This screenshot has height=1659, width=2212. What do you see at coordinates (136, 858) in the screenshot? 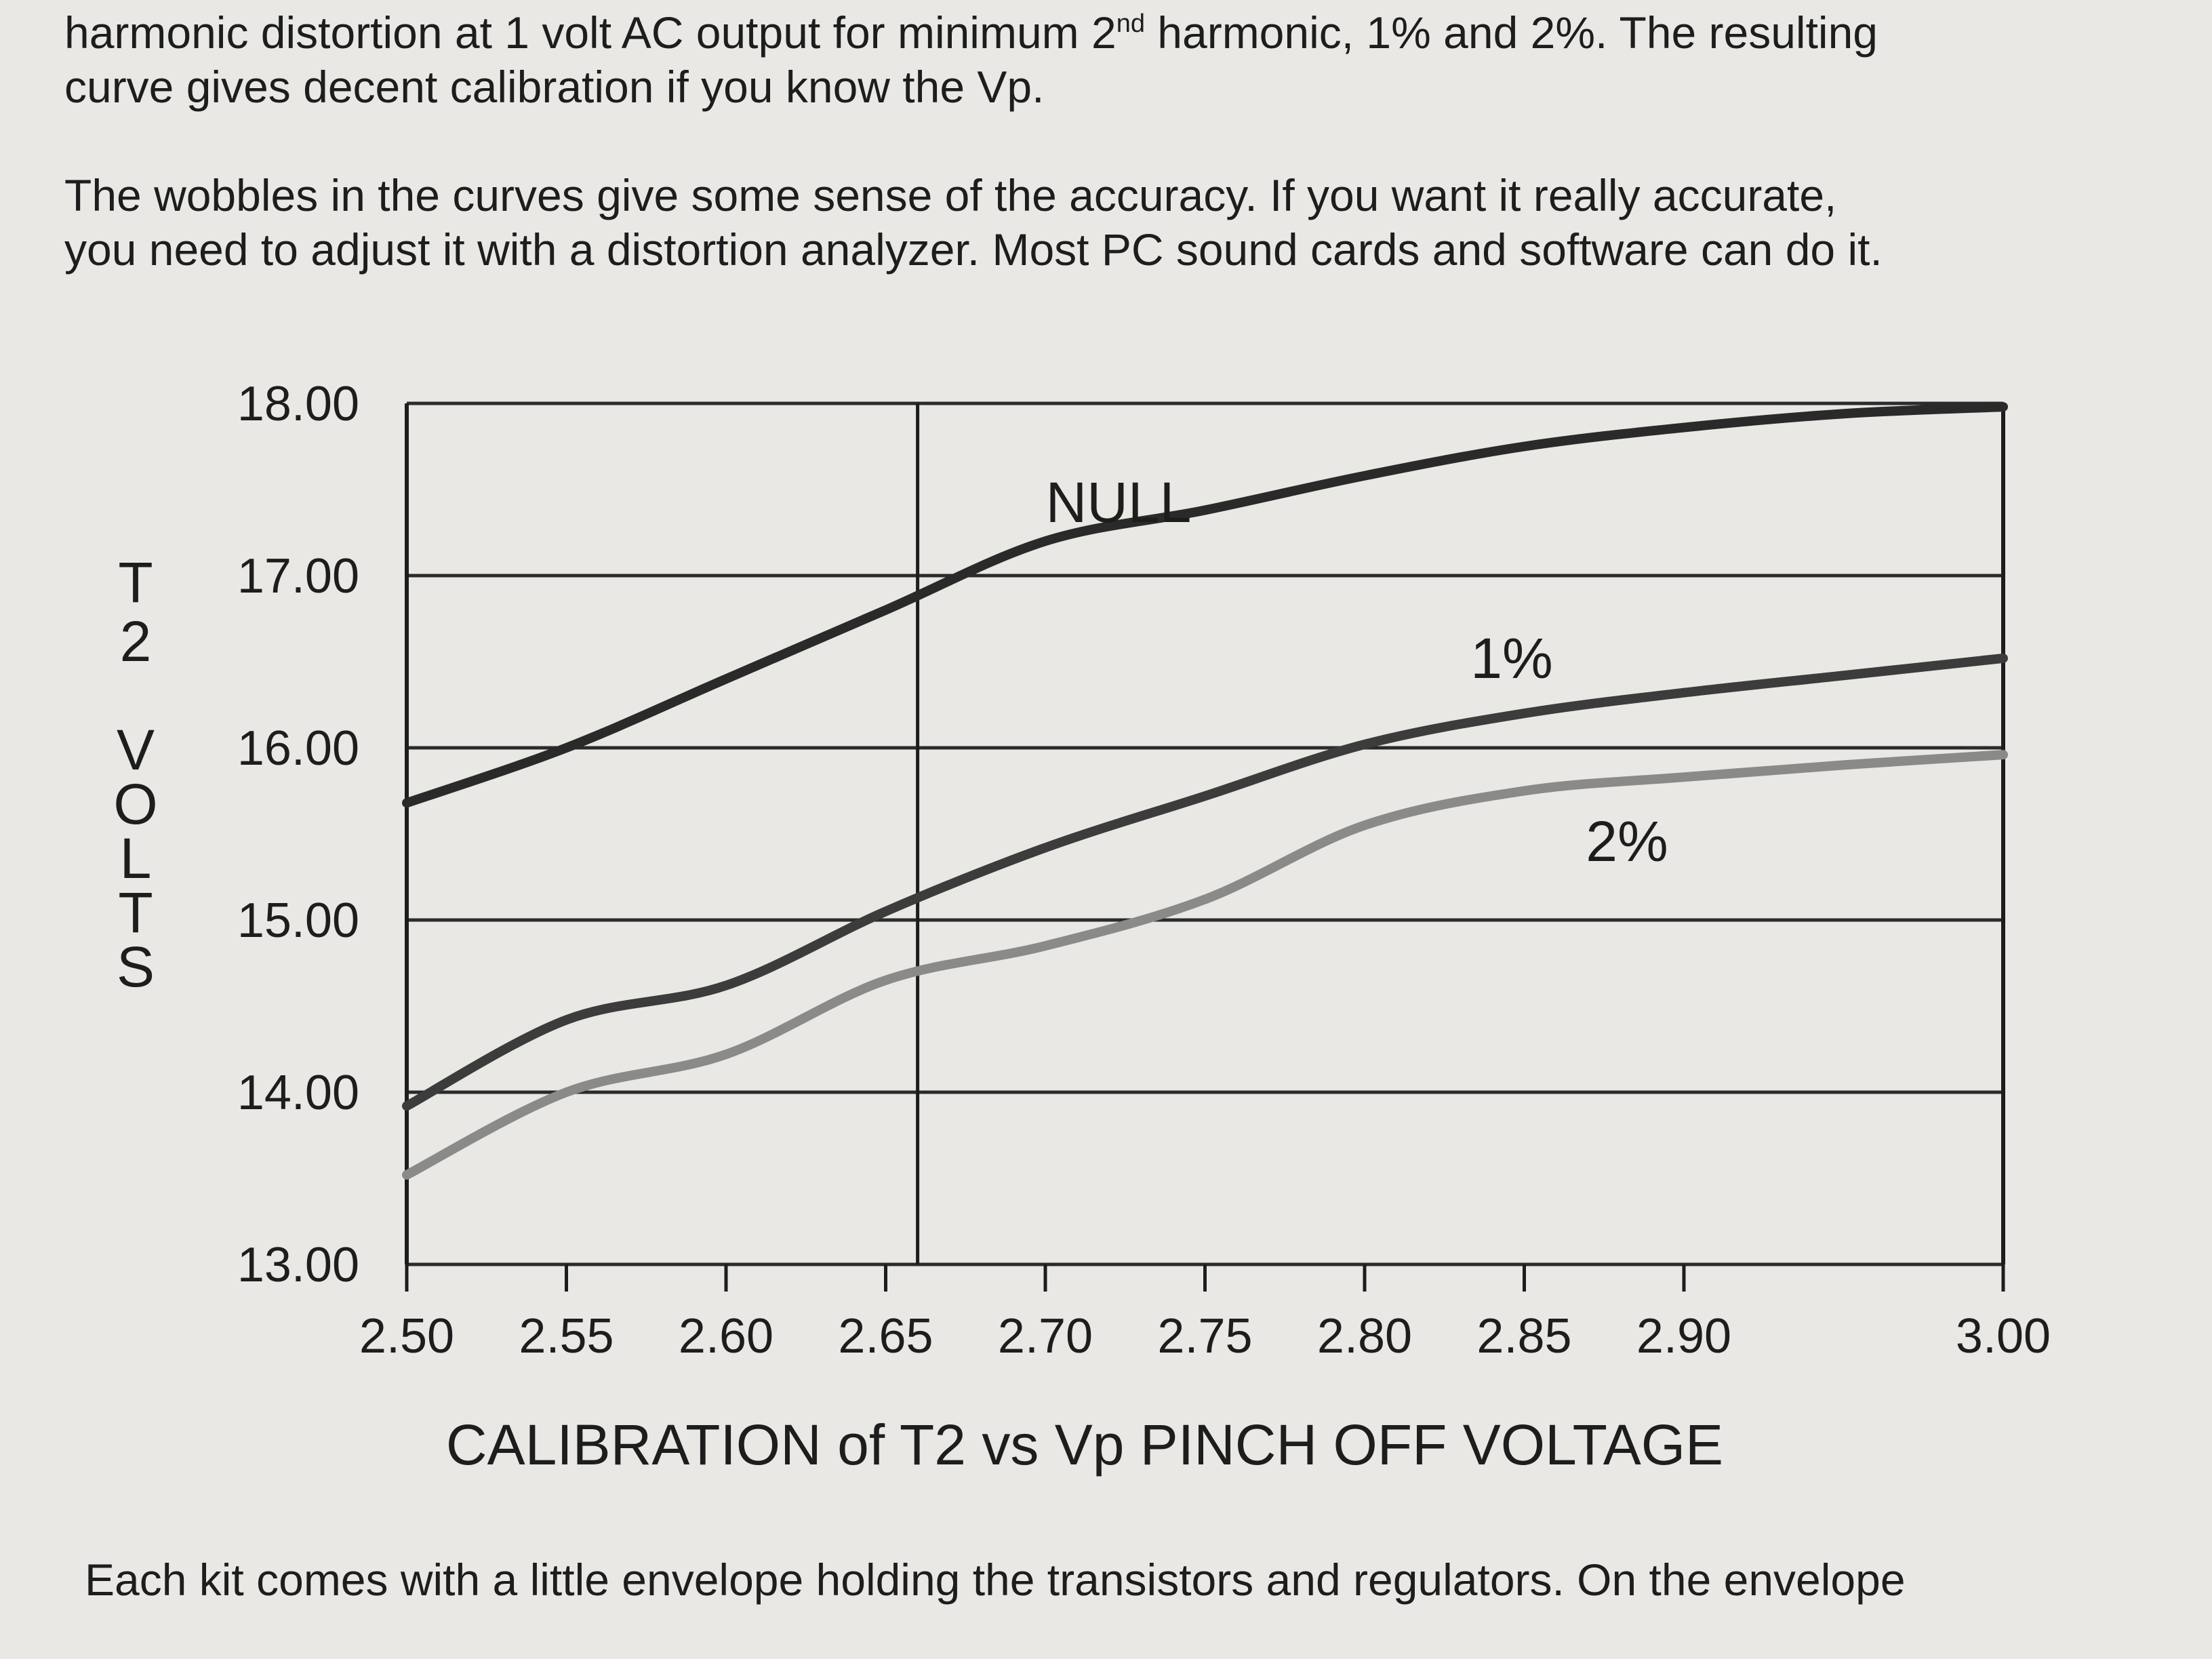
I see `y-axis-title-letter: L` at bounding box center [136, 858].